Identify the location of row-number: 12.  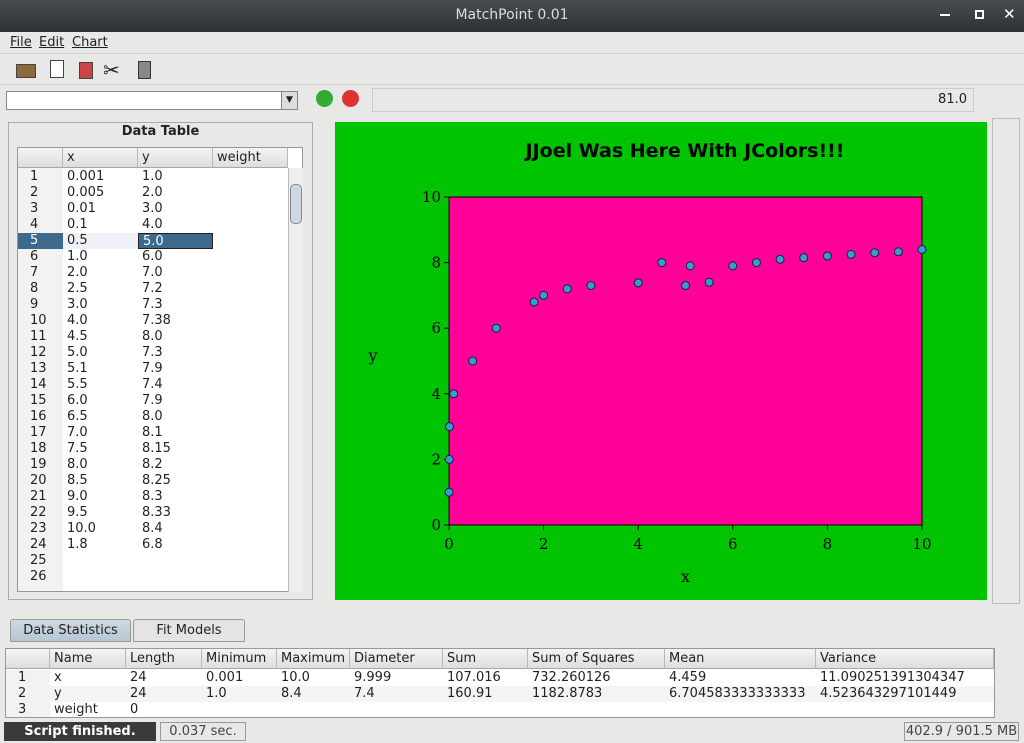
(38, 352).